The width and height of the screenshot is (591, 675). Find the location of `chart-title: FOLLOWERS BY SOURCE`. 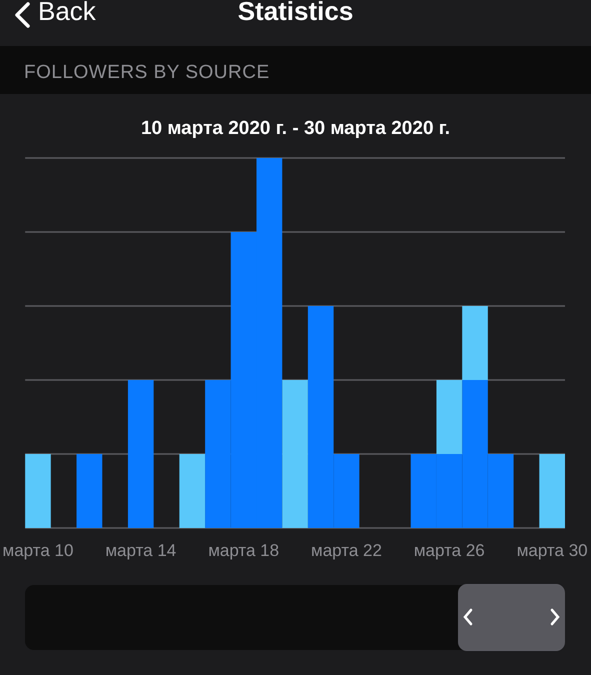

chart-title: FOLLOWERS BY SOURCE is located at coordinates (147, 73).